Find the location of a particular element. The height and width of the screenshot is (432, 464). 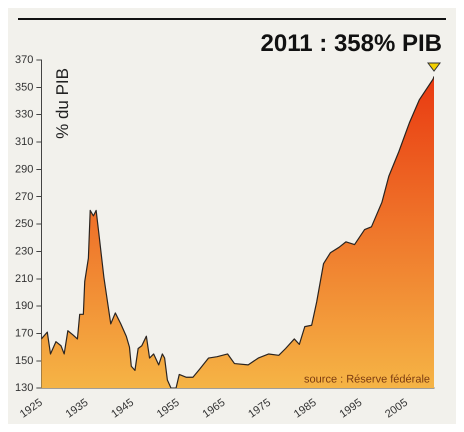

y-tick-label: 370 is located at coordinates (24, 60).